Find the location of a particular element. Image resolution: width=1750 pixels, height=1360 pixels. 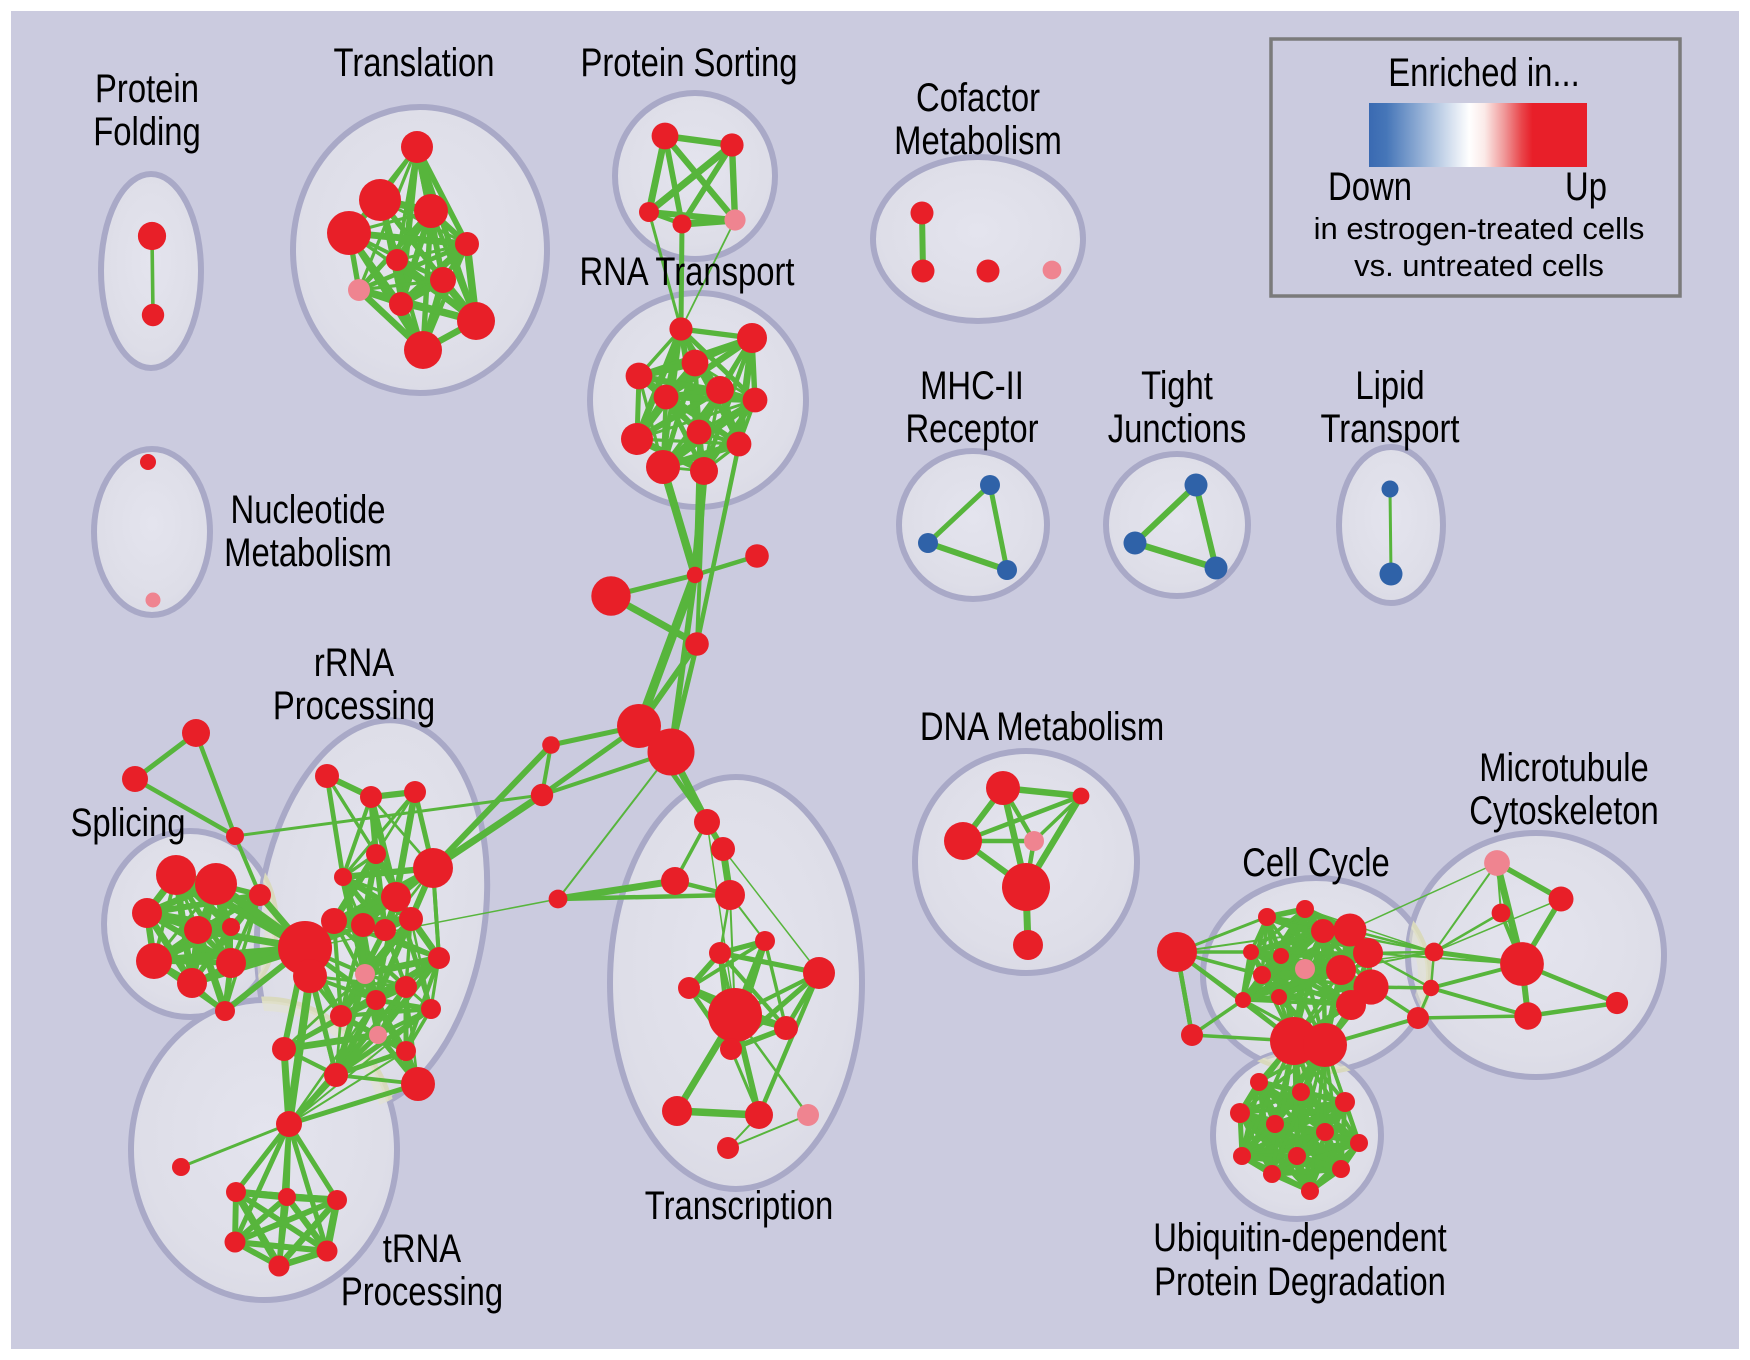

svg-text: DNA Metabolism is located at coordinates (1042, 727).